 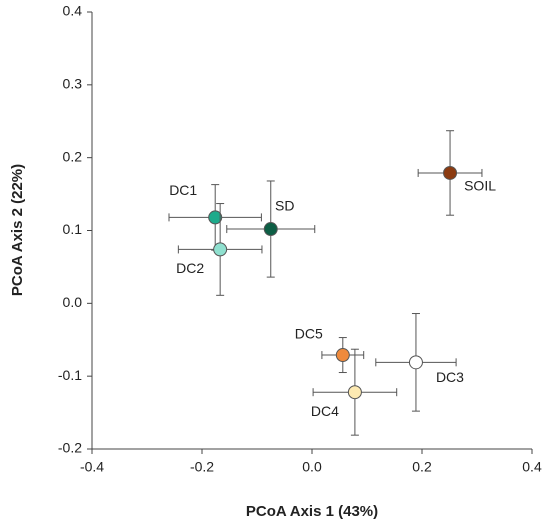 What do you see at coordinates (309, 334) in the screenshot?
I see `point-label: DC5` at bounding box center [309, 334].